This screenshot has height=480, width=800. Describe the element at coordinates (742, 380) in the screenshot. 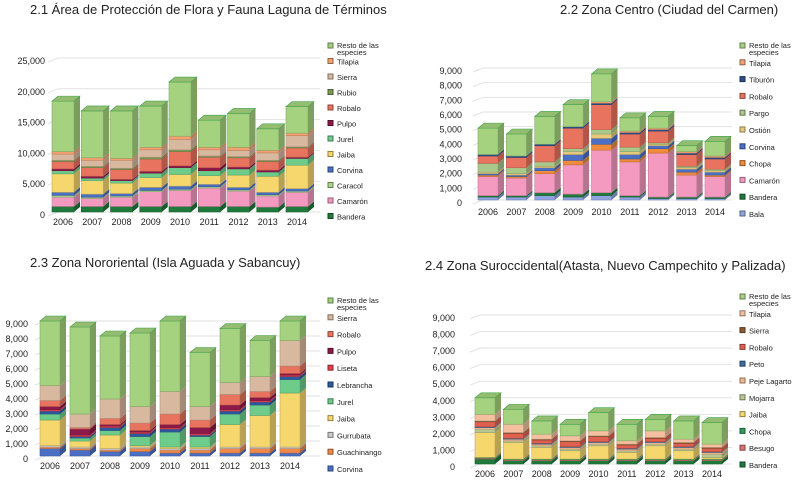

I see `legend-swatch` at that location.